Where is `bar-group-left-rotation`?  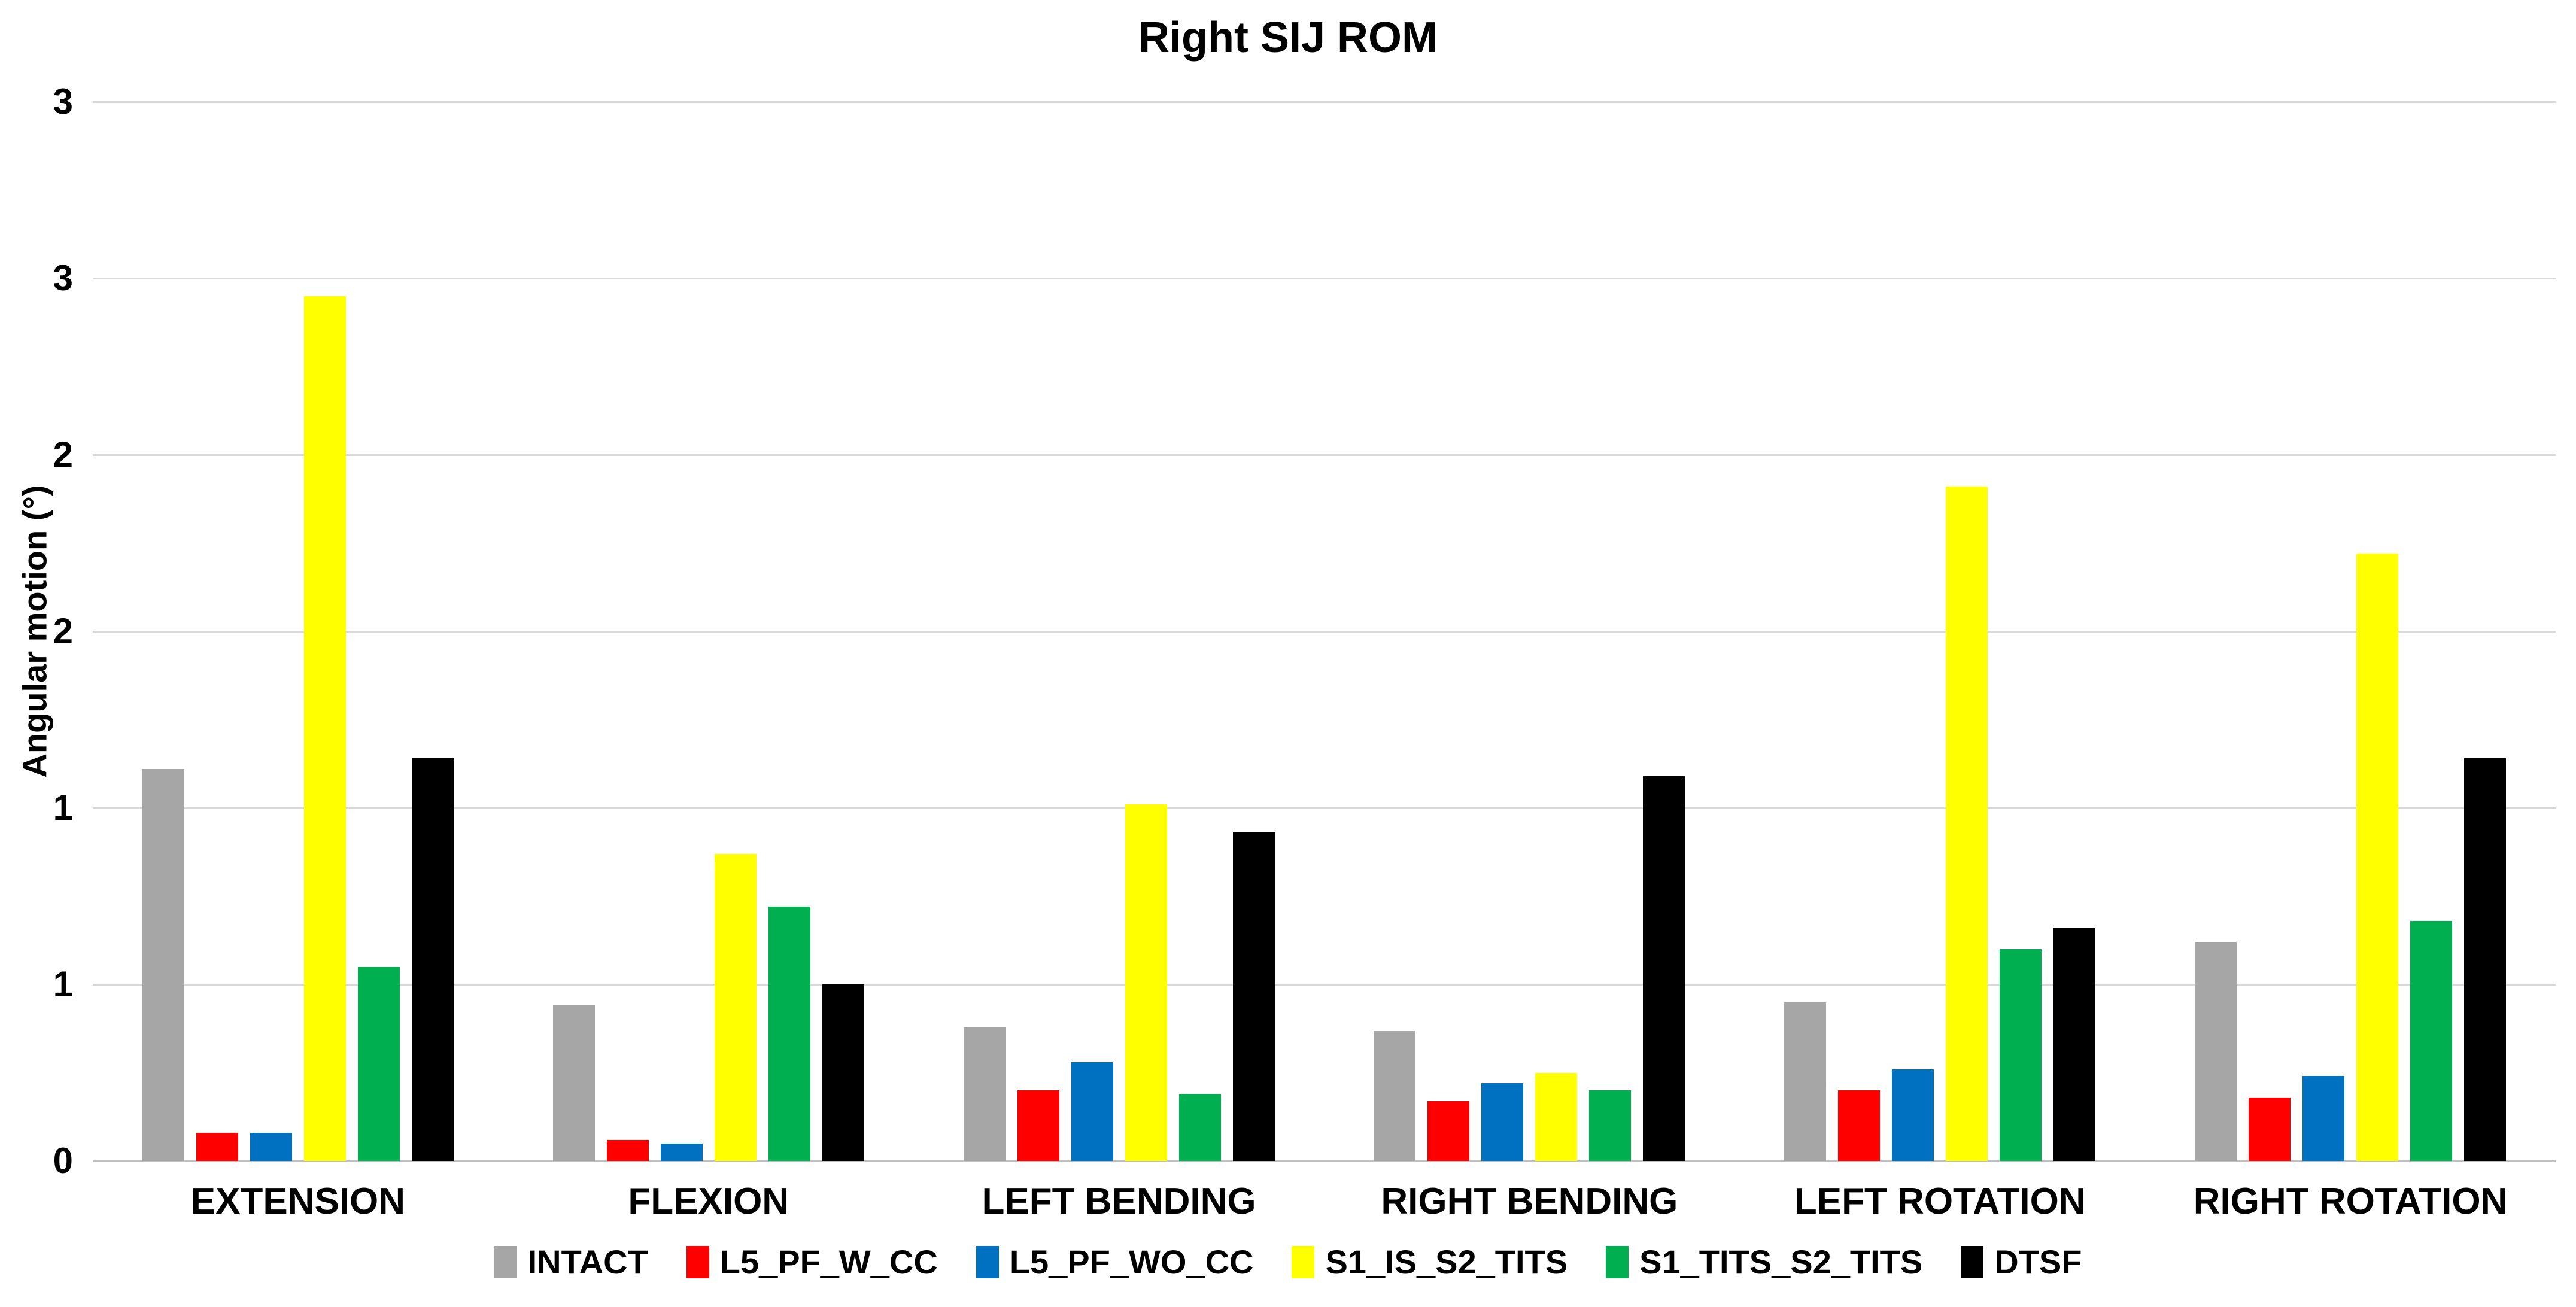 bar-group-left-rotation is located at coordinates (1940, 631).